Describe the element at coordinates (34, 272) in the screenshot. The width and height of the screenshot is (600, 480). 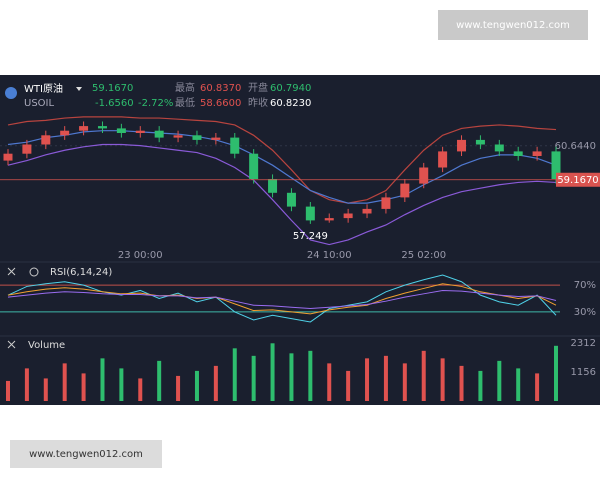
I see `settings-icon` at that location.